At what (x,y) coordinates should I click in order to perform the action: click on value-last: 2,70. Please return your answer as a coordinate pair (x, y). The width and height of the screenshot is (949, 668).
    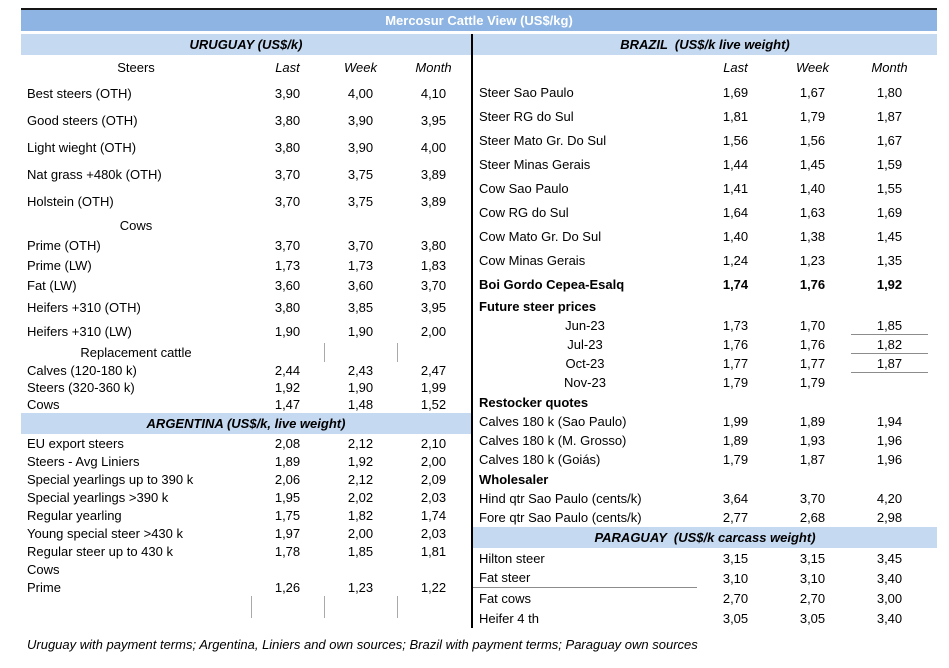
    Looking at the image, I should click on (735, 598).